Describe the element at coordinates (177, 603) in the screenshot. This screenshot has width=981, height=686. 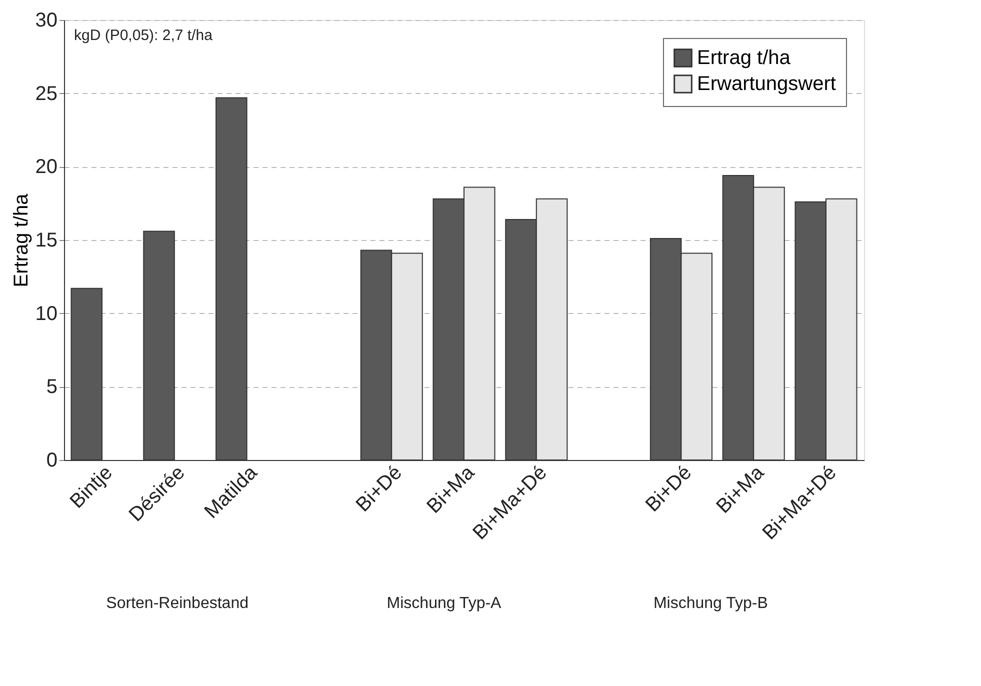
I see `text: Sorten-Reinbestand` at that location.